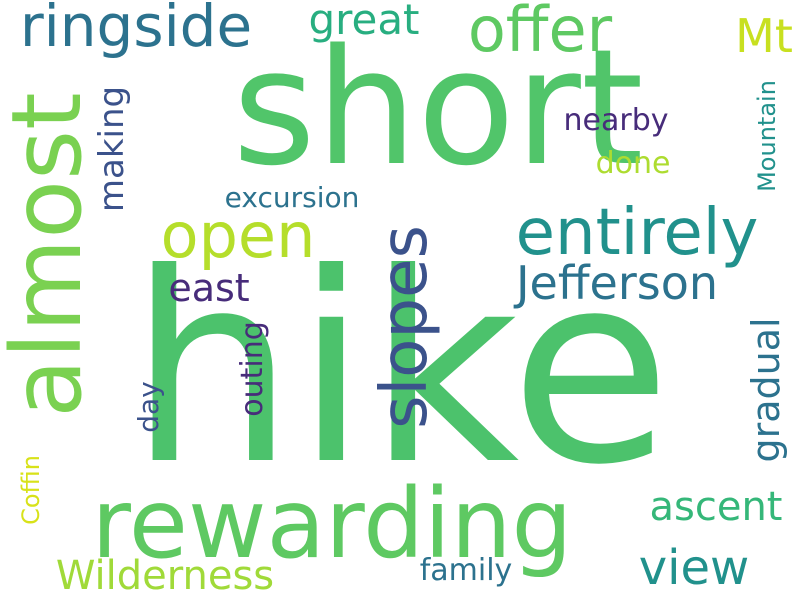  Describe the element at coordinates (716, 507) in the screenshot. I see `word-ascent: ascent` at that location.